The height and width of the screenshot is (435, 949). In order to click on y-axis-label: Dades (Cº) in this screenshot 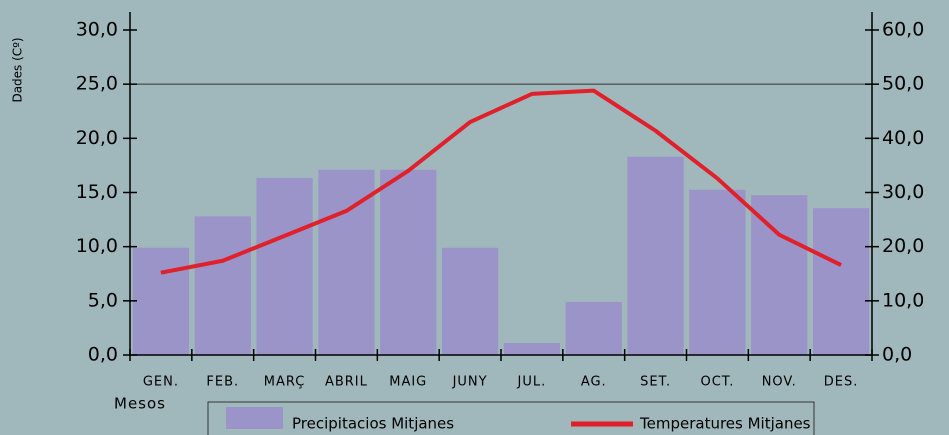, I will do `click(18, 69)`.